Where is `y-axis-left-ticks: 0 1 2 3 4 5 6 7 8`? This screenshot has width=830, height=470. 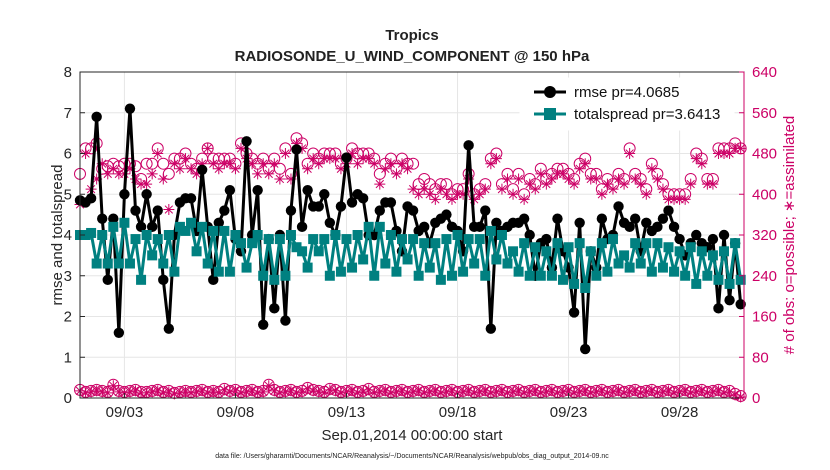
y-axis-left-ticks: 0 1 2 3 4 5 6 7 8 is located at coordinates (74, 235).